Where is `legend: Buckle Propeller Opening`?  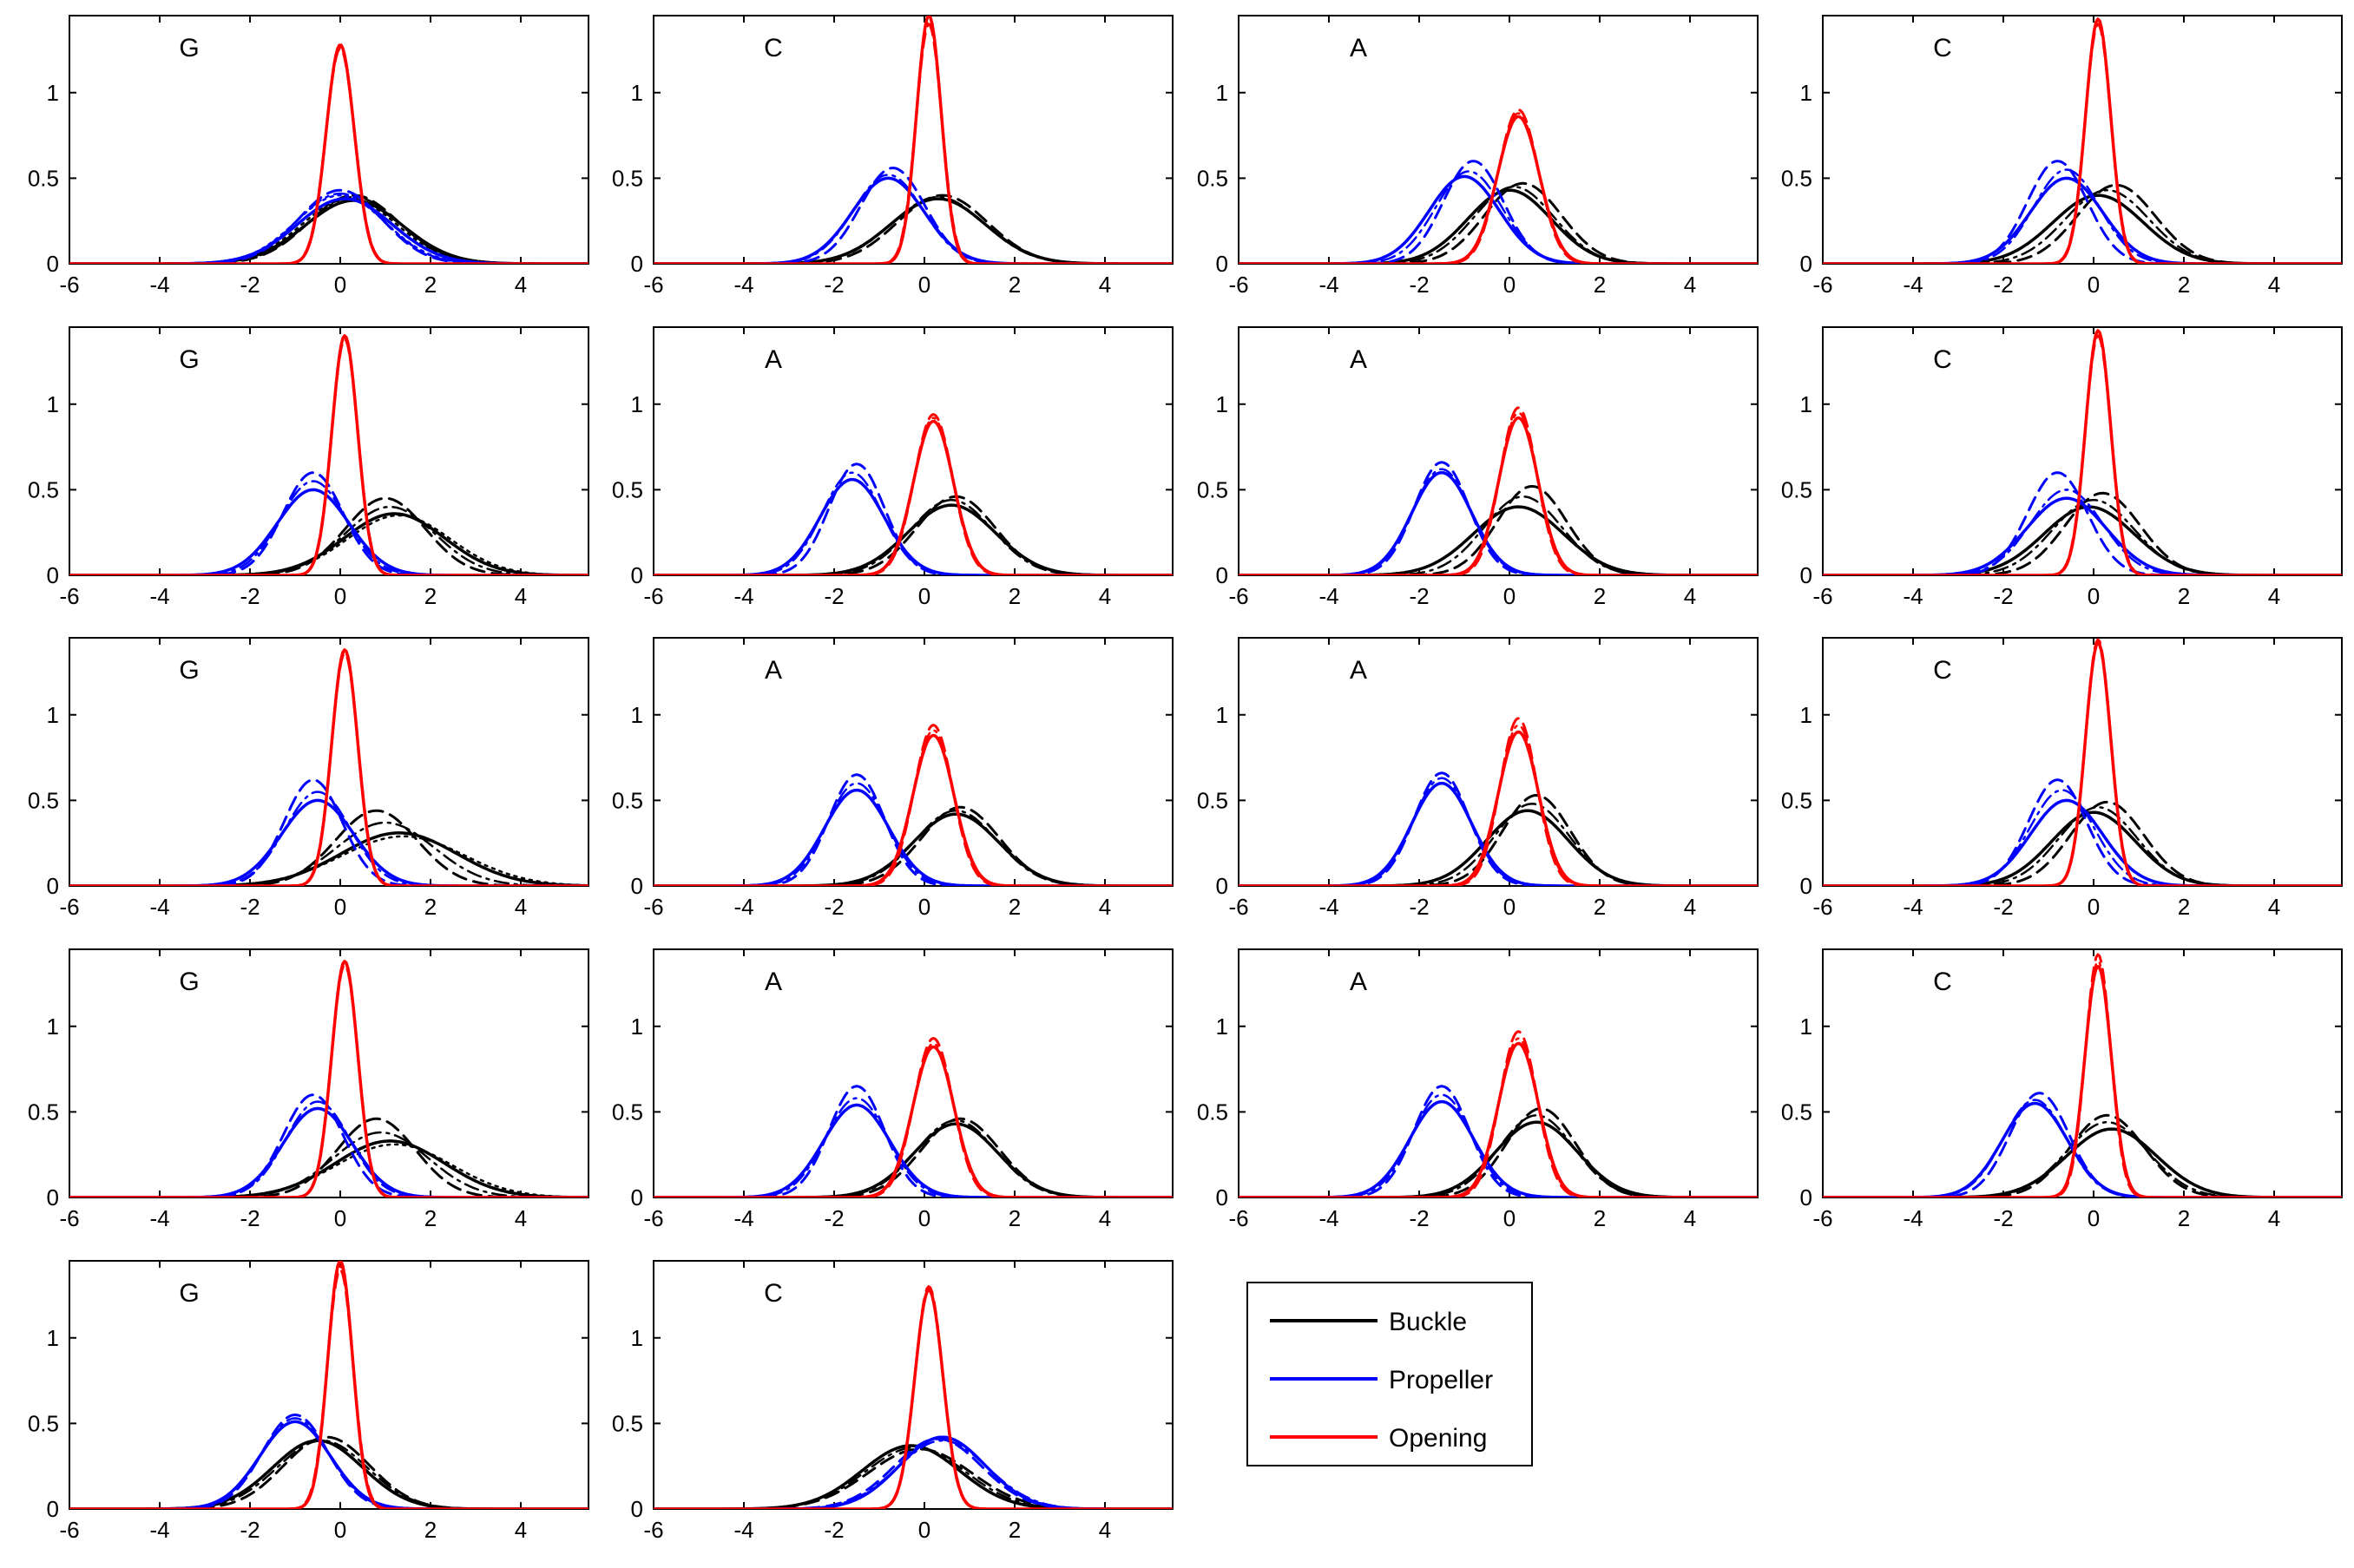 legend: Buckle Propeller Opening is located at coordinates (1390, 1374).